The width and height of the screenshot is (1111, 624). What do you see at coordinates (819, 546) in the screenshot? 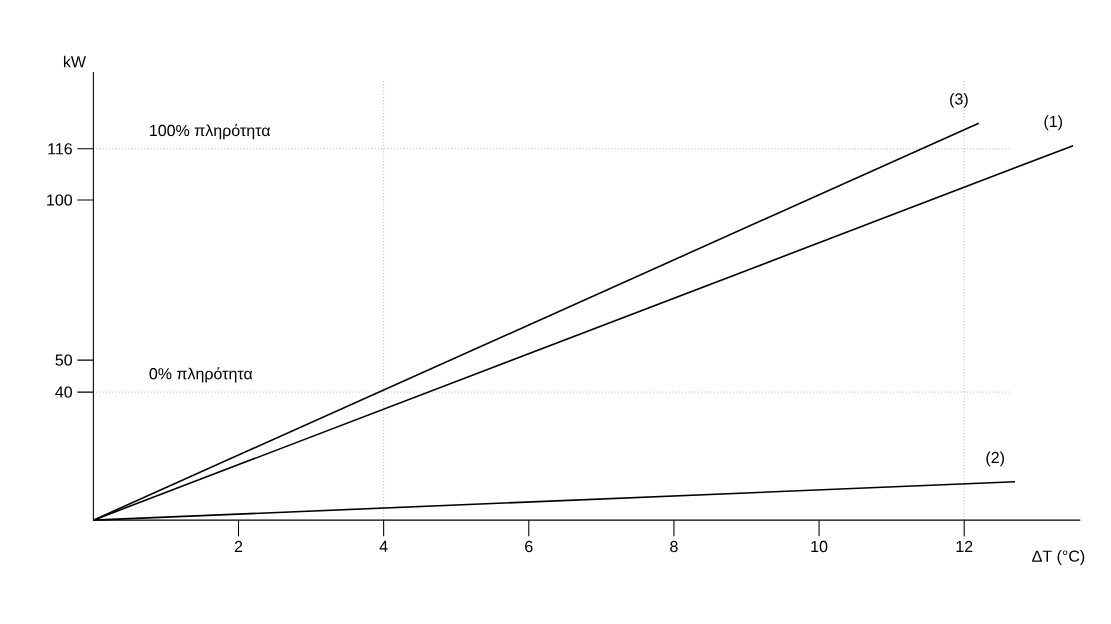
I see `x-tick-label: 10` at bounding box center [819, 546].